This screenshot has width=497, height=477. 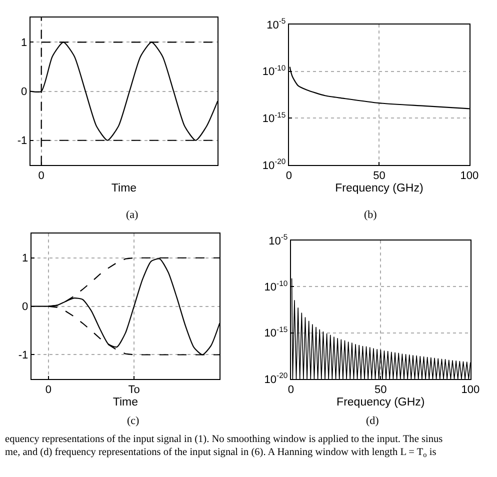 I want to click on text: me, and (d) frequency representations of the input signal in (6). A Hanning window with length L = T$_{o}$ is, so click(x=220, y=453).